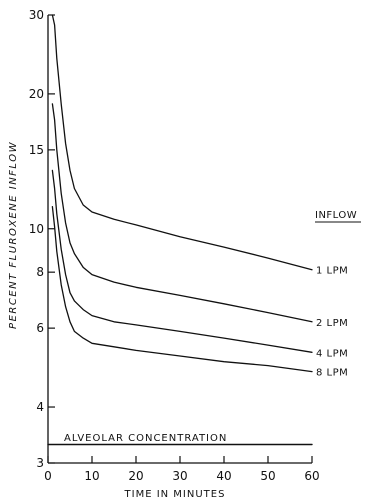  What do you see at coordinates (40, 272) in the screenshot?
I see `y-tick-label: 8` at bounding box center [40, 272].